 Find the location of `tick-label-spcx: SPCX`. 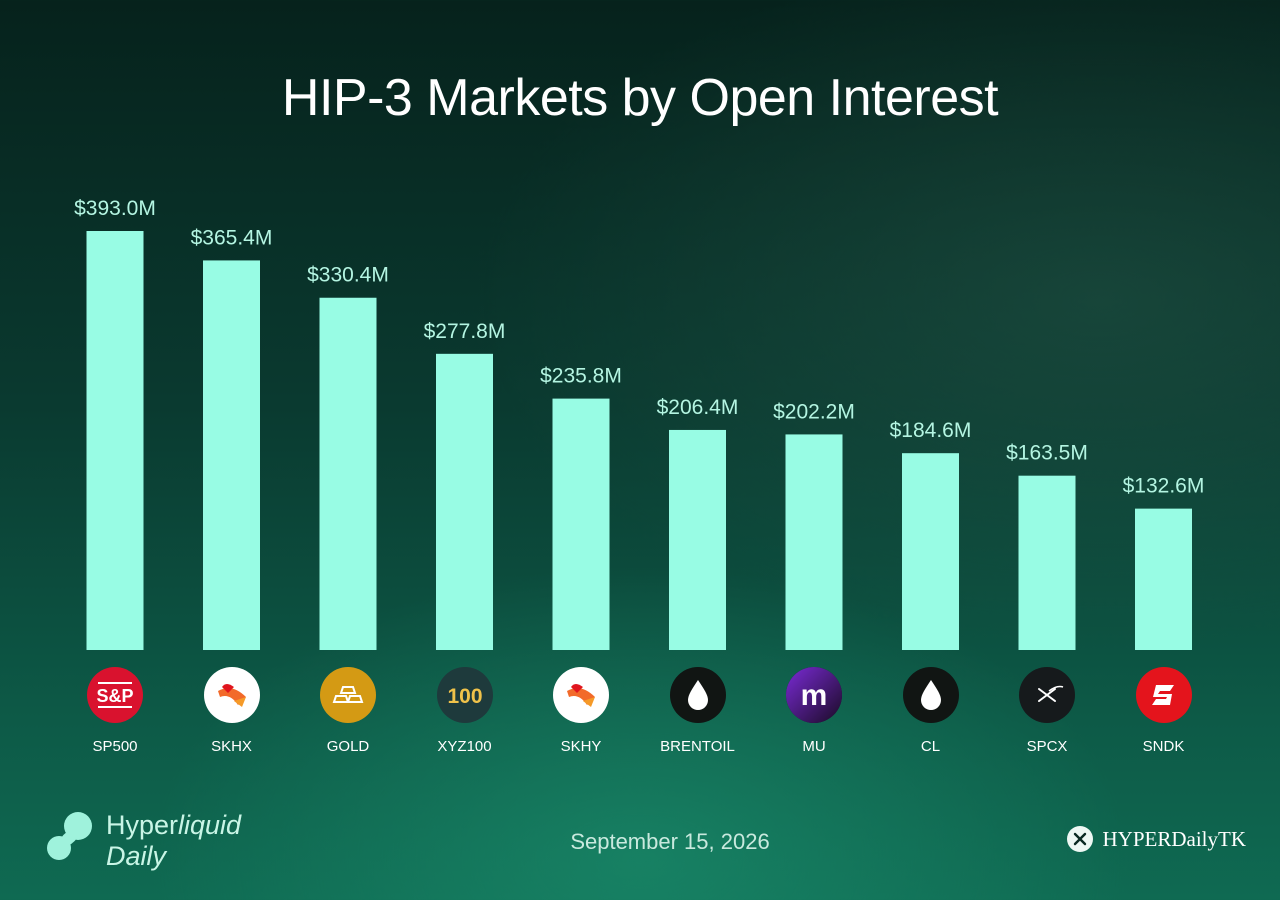

tick-label-spcx: SPCX is located at coordinates (1047, 746).